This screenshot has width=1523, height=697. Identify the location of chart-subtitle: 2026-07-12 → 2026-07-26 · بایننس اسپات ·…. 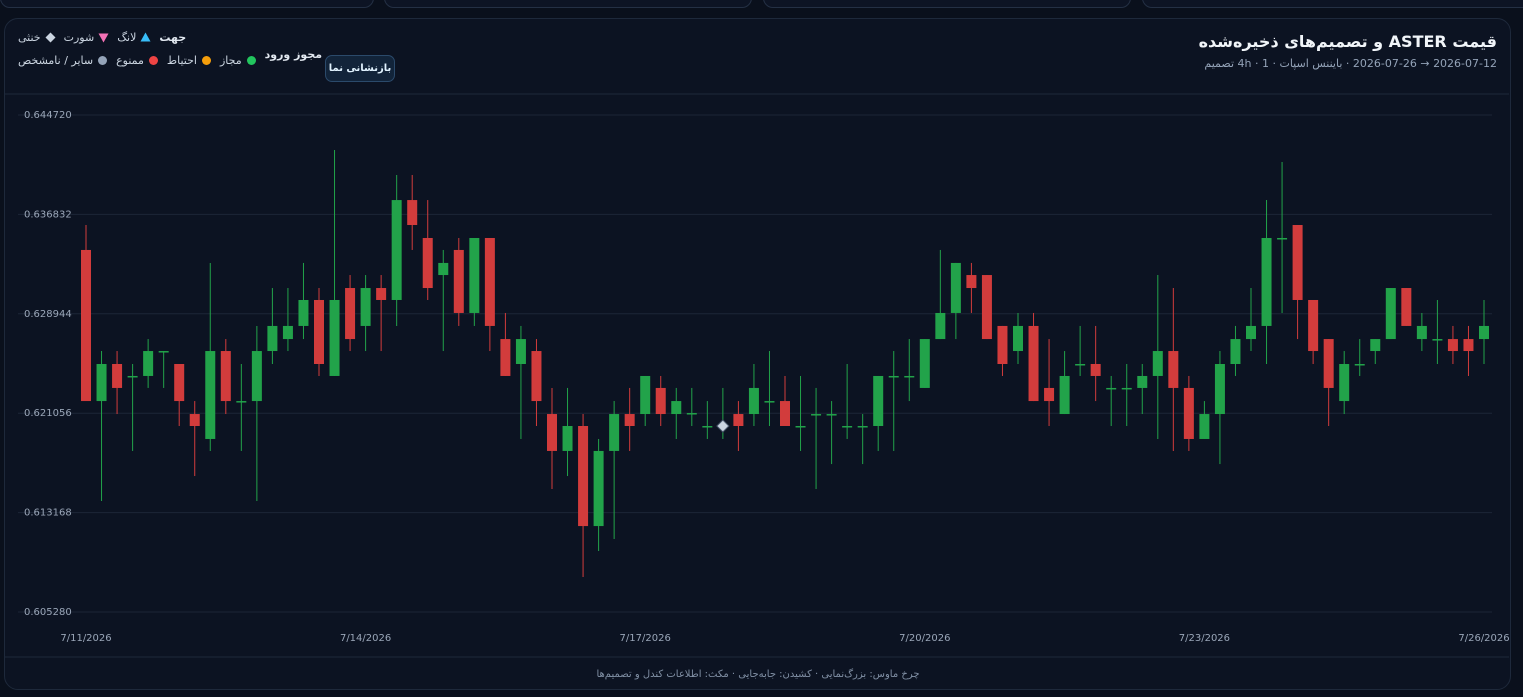
(1350, 63).